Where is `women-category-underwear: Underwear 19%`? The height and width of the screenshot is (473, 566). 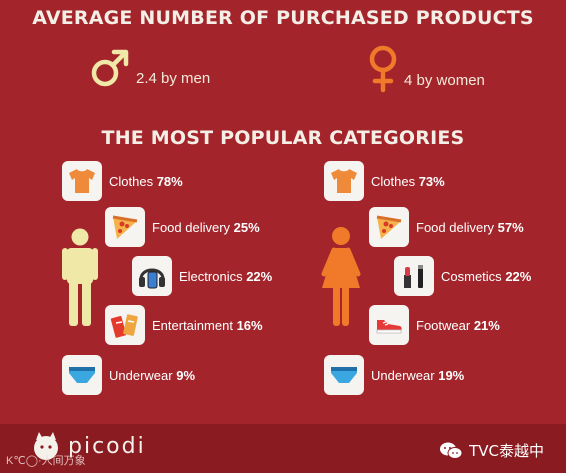 women-category-underwear: Underwear 19% is located at coordinates (394, 375).